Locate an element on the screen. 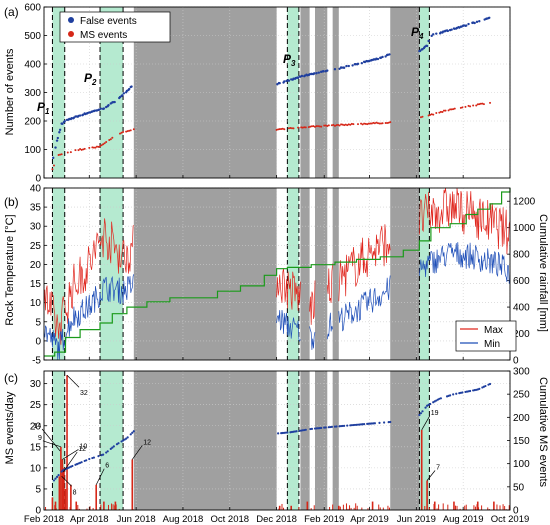 The image size is (550, 525). annotation-label: 7 is located at coordinates (438, 468).